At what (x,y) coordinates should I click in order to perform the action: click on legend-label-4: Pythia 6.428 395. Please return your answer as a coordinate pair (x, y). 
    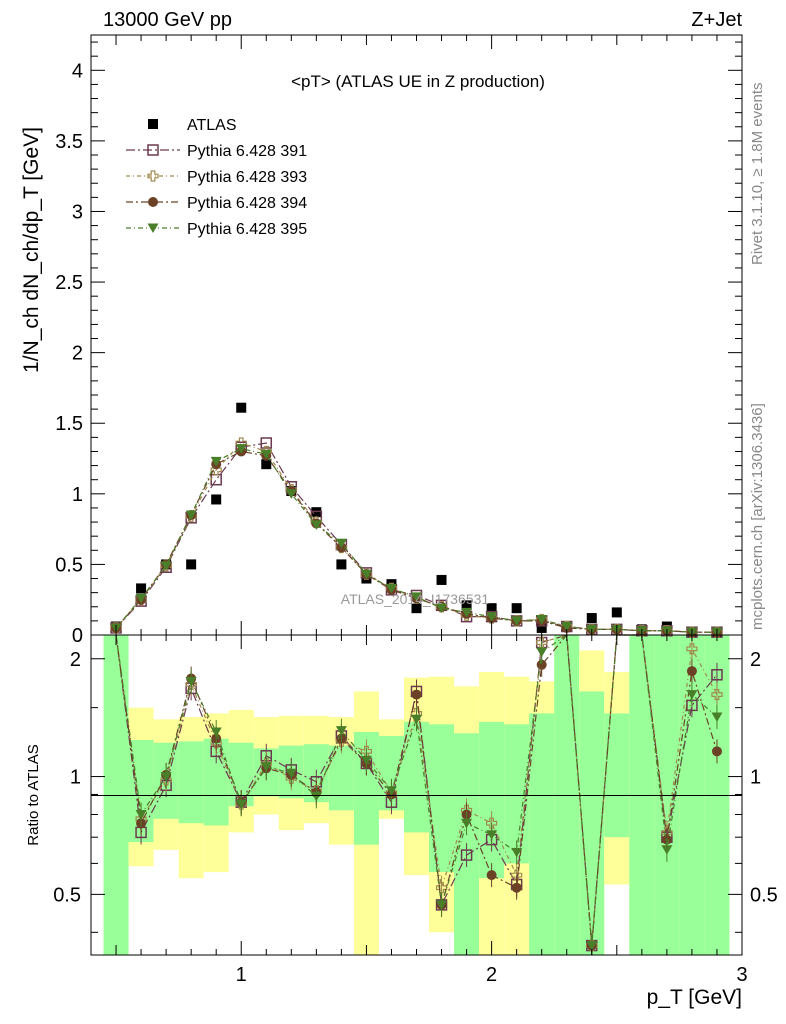
    Looking at the image, I should click on (247, 229).